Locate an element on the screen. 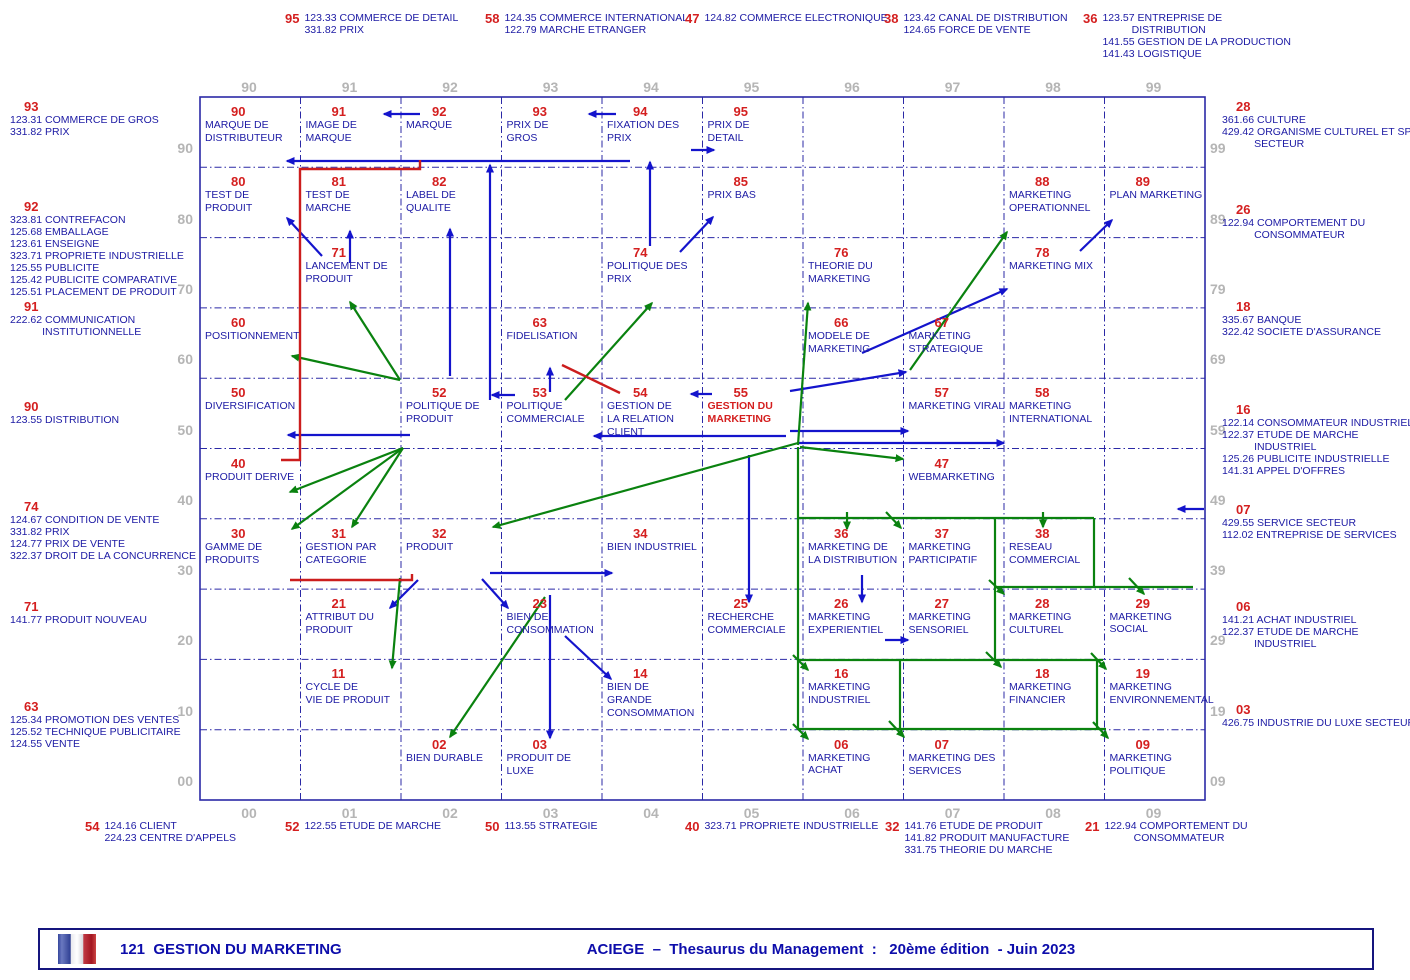  reference-number: 58 is located at coordinates (492, 18).